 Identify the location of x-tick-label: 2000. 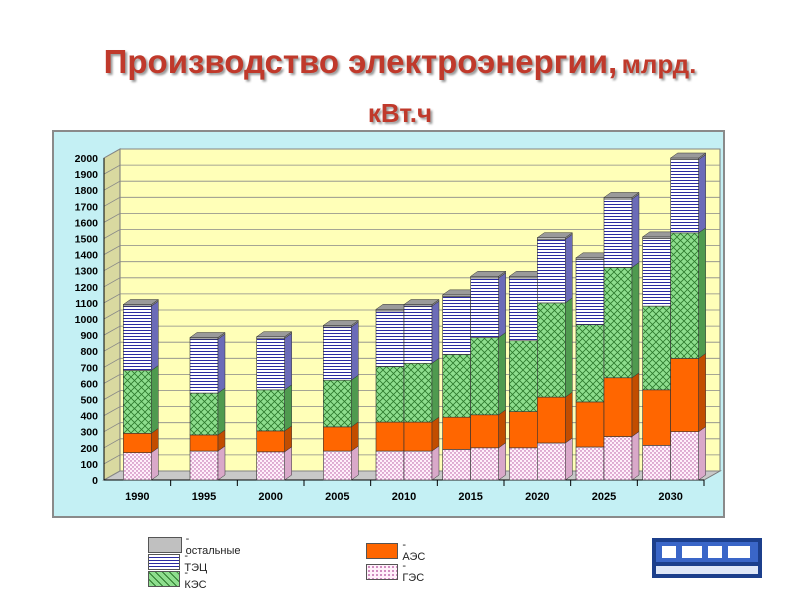
(270, 497).